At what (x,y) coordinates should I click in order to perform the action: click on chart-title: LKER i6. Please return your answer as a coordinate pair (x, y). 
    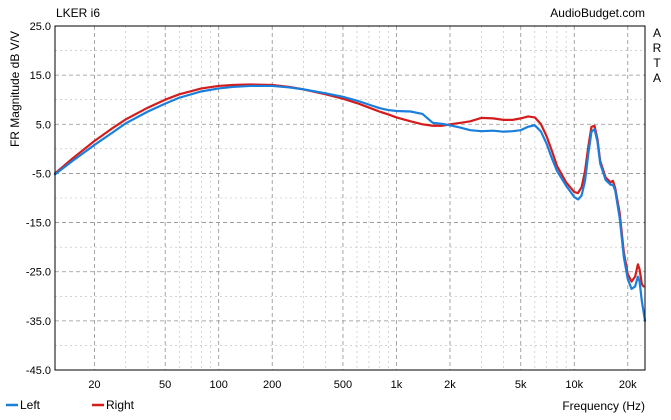
    Looking at the image, I should click on (78, 13).